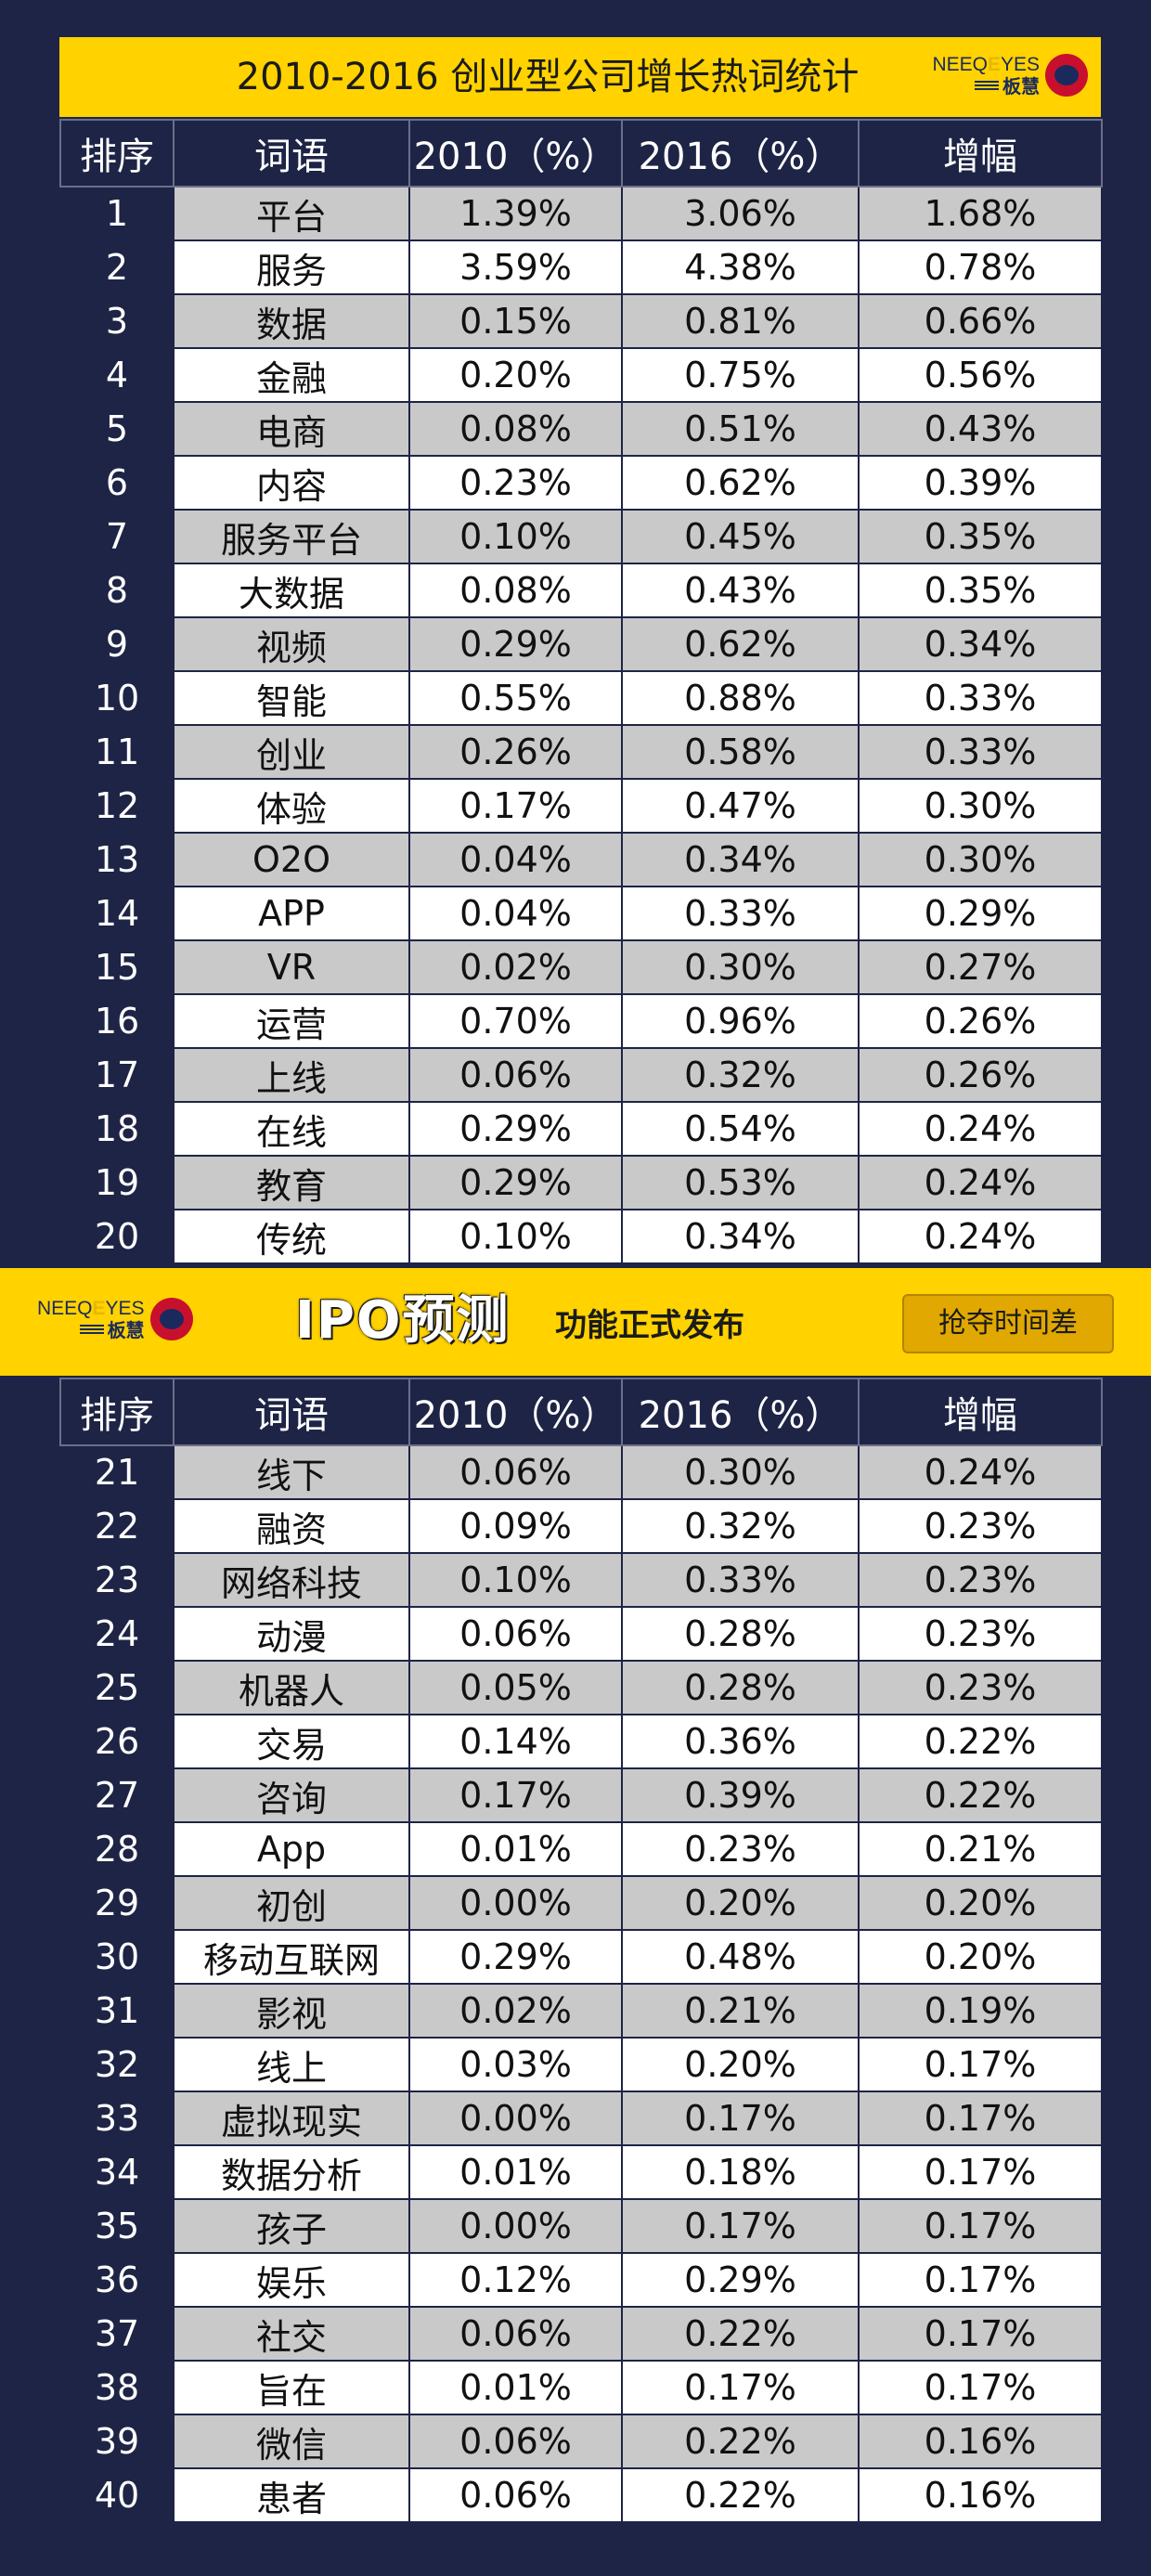  I want to click on banner-brand-logo: NEEQEYES 板慧, so click(115, 1319).